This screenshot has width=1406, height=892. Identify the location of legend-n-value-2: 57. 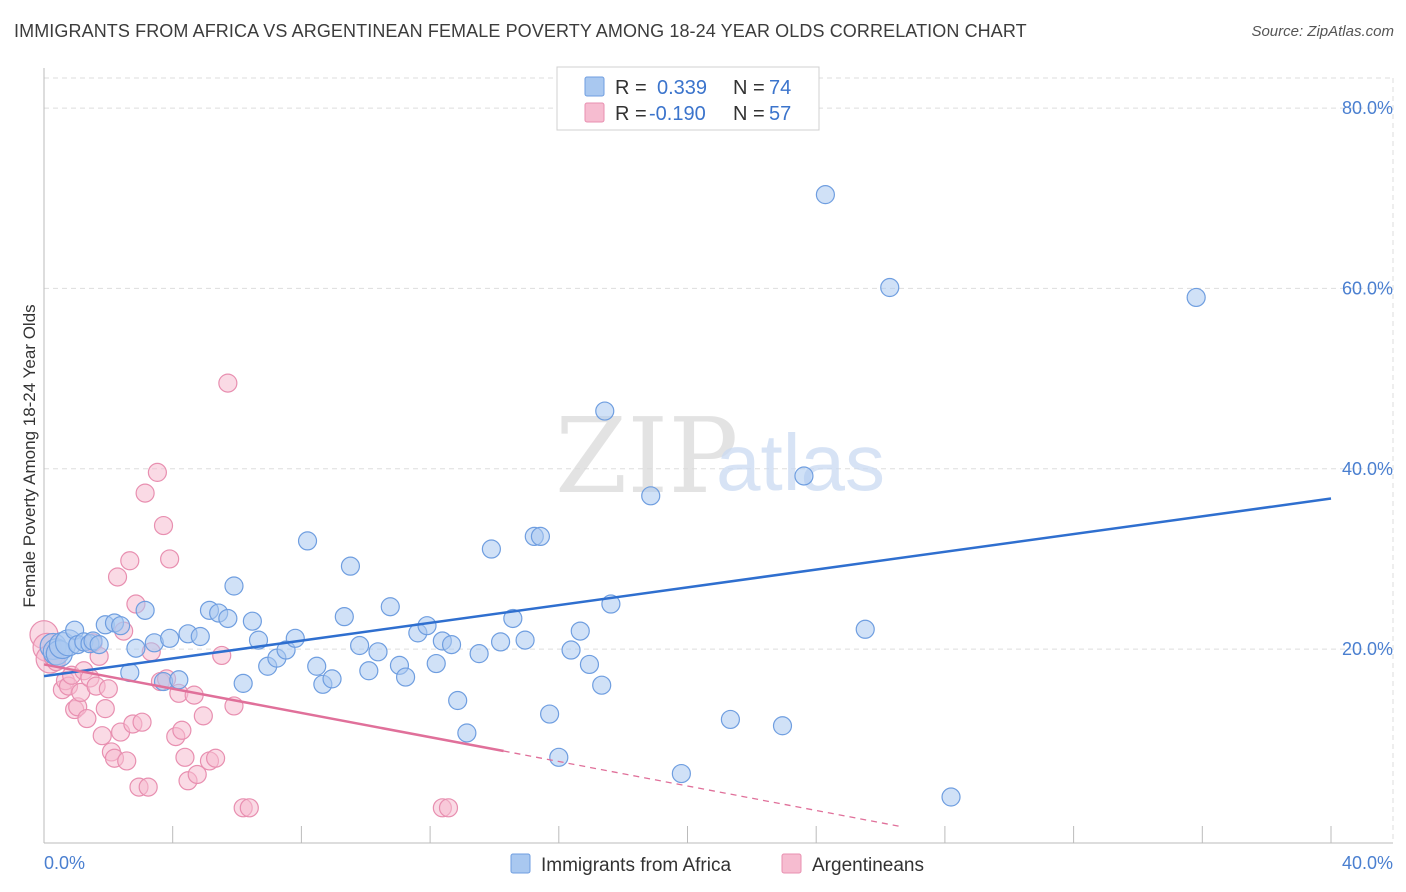
(780, 114).